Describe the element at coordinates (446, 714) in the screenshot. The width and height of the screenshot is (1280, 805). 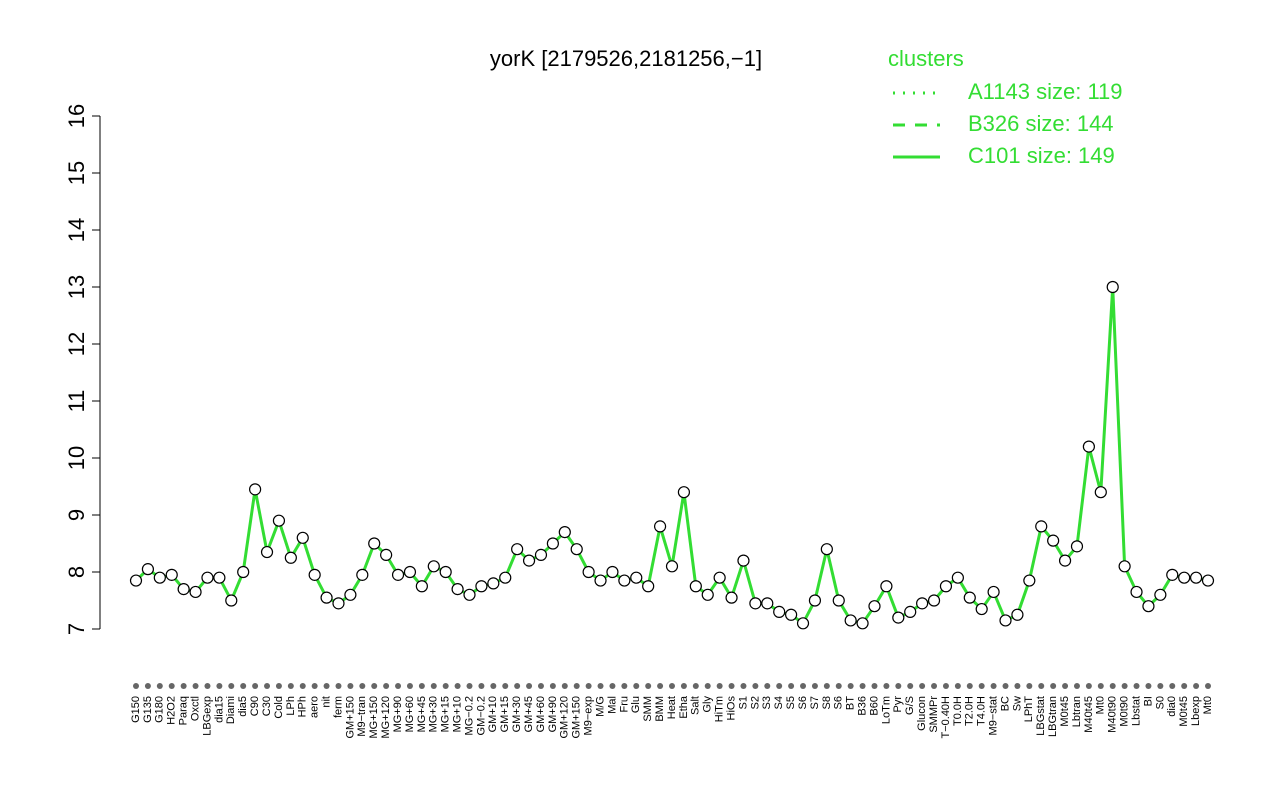
I see `x-tick-label: MG+15` at that location.